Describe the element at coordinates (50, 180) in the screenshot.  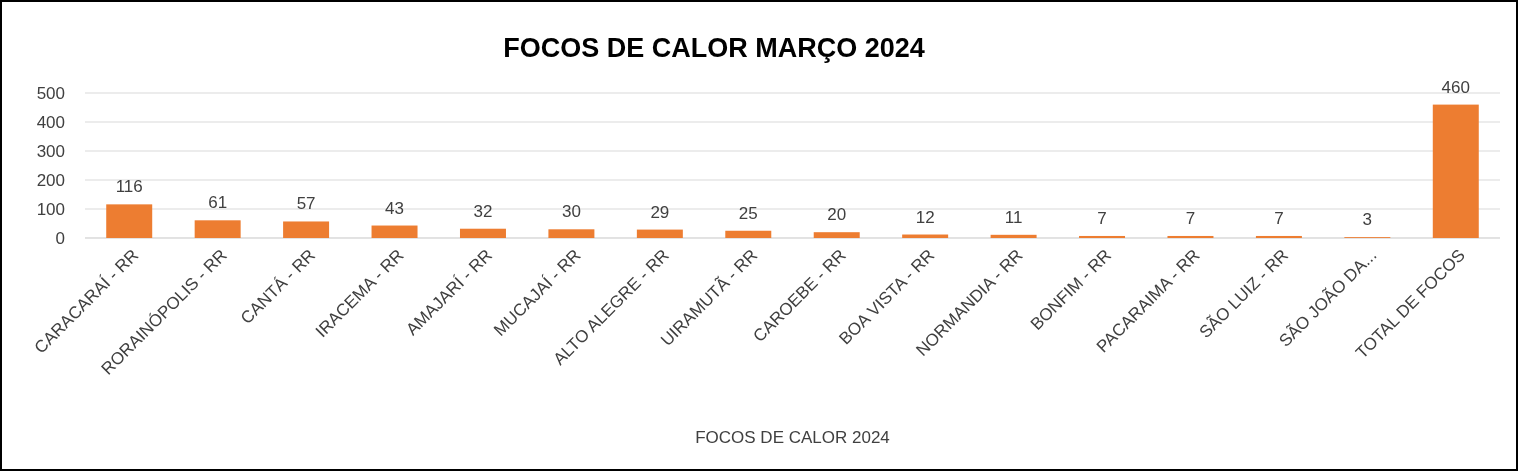
I see `y-tick-label: 200` at that location.